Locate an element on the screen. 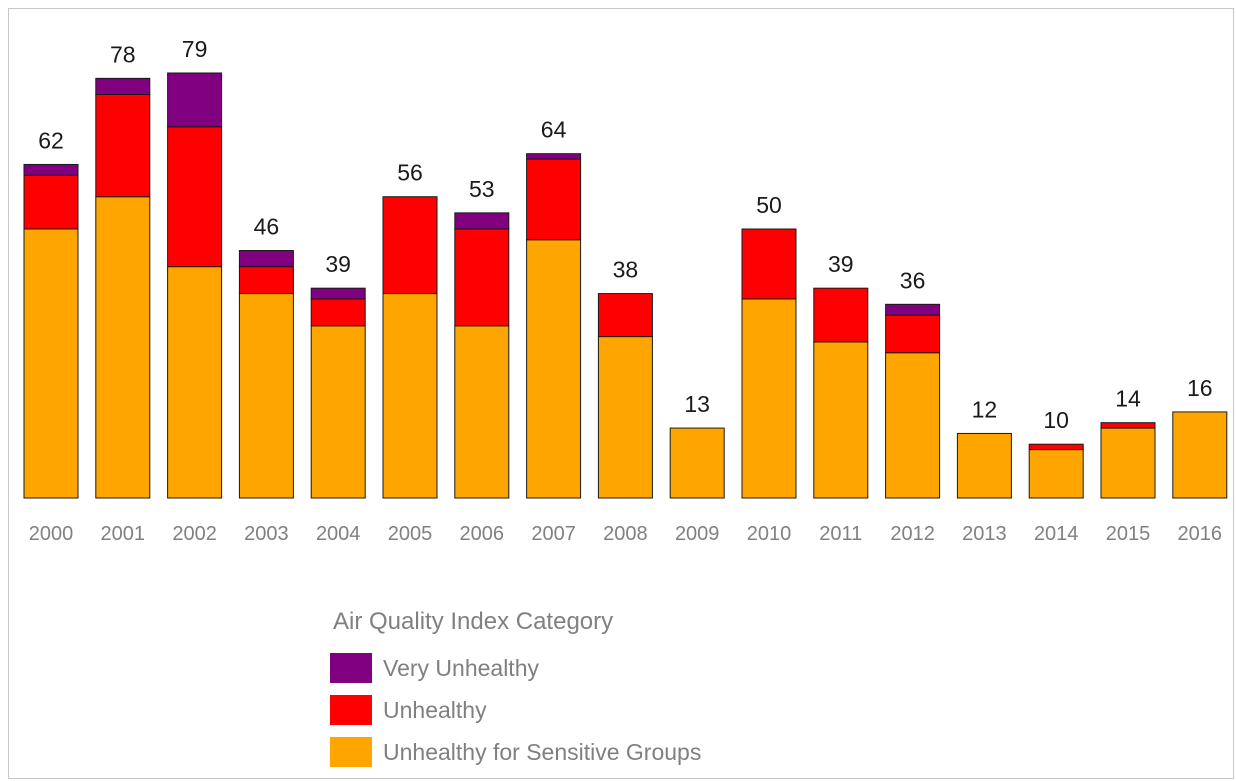  legend-label: Unhealthy for Sensitive Groups is located at coordinates (542, 752).